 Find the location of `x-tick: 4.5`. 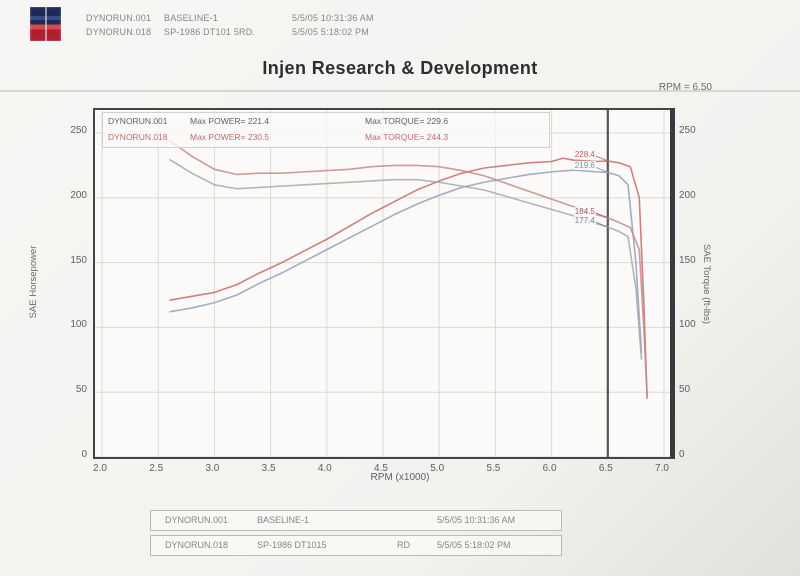

x-tick: 4.5 is located at coordinates (381, 468).